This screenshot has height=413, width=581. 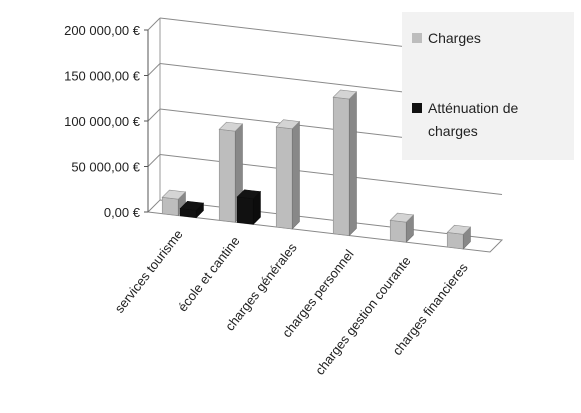 I want to click on legend-label-charges: Charges, so click(x=454, y=38).